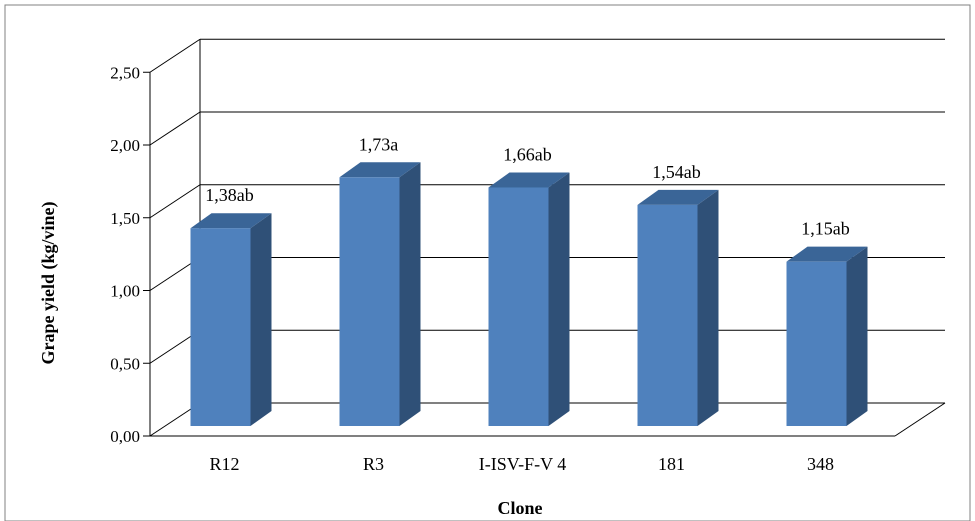  What do you see at coordinates (224, 464) in the screenshot?
I see `x-tick-label: R12` at bounding box center [224, 464].